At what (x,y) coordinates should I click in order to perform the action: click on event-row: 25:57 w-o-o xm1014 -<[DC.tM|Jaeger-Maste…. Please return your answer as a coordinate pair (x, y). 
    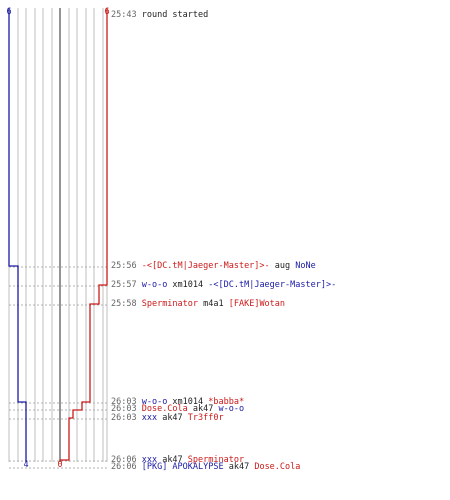
    Looking at the image, I should click on (223, 285).